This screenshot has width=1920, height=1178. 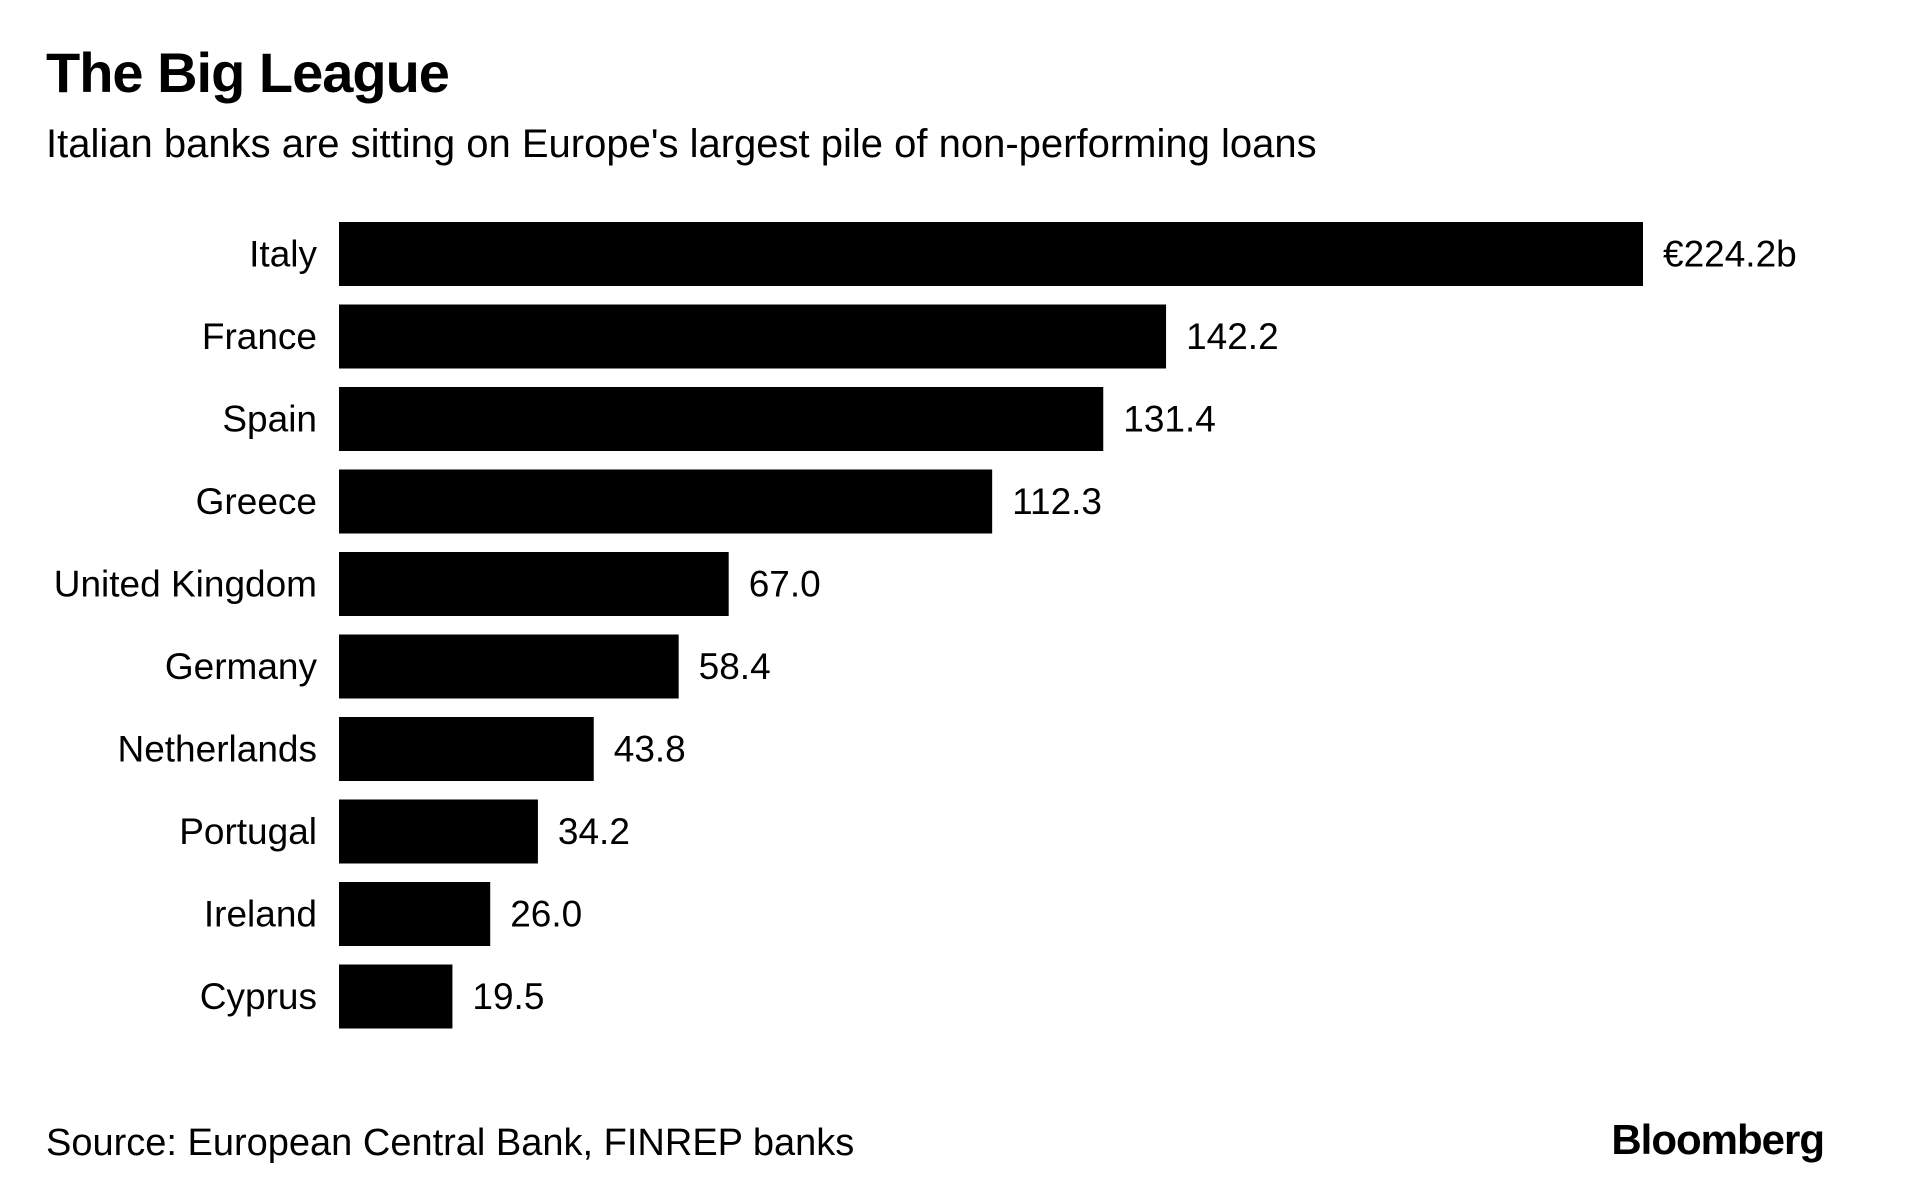 What do you see at coordinates (991, 254) in the screenshot?
I see `bar-italy` at bounding box center [991, 254].